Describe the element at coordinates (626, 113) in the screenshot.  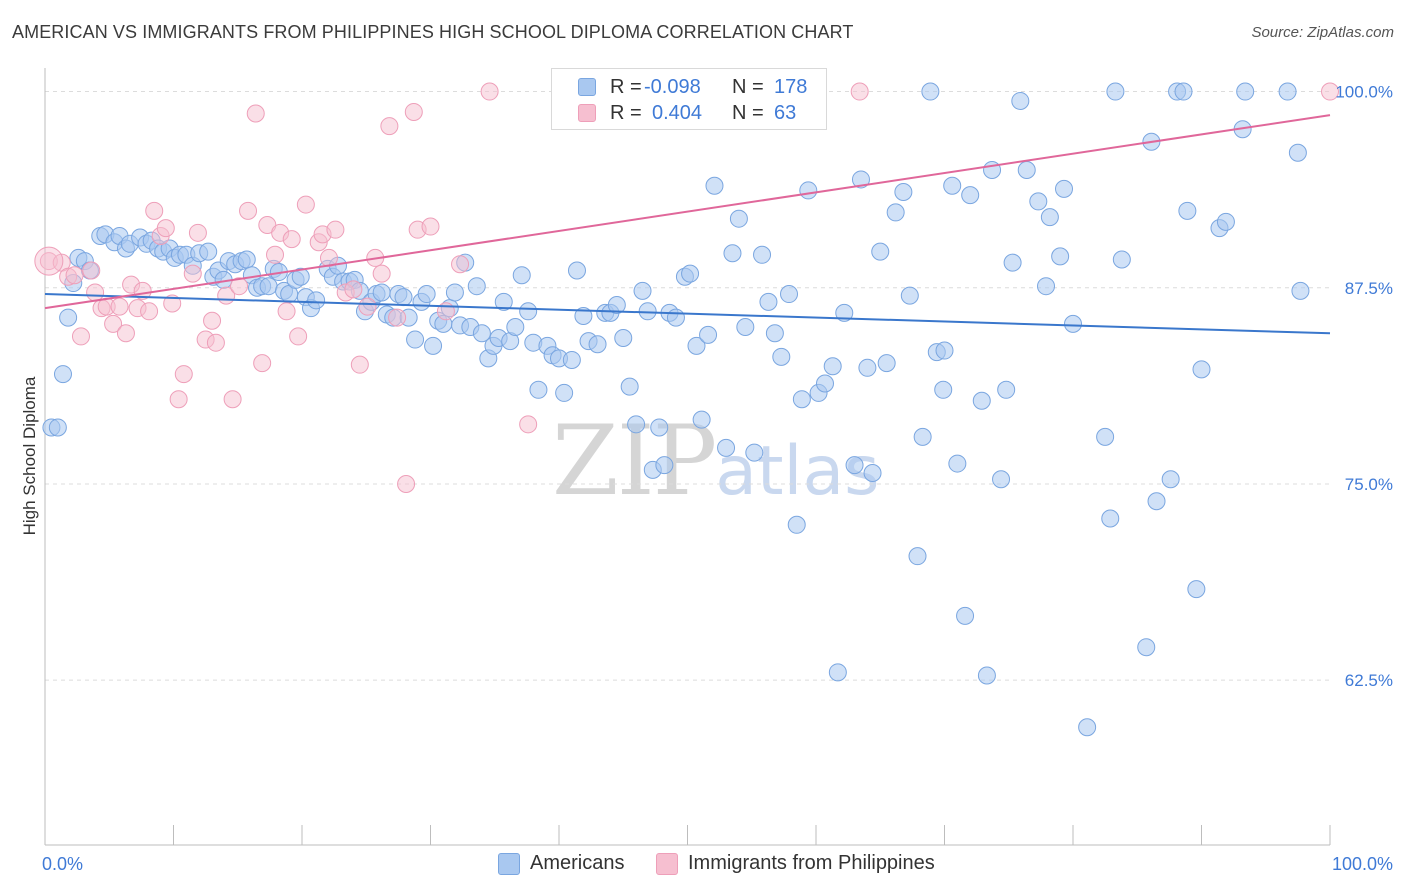
I see `legend-r-label: R =` at that location.